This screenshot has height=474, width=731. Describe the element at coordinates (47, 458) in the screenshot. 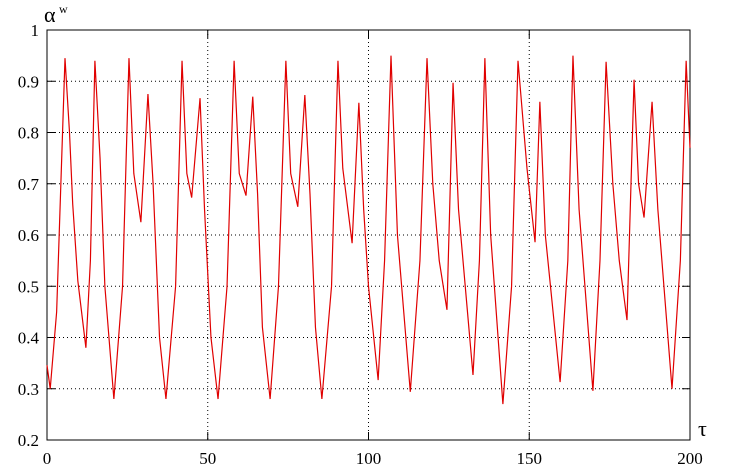

I see `x-tick-label: 0` at that location.